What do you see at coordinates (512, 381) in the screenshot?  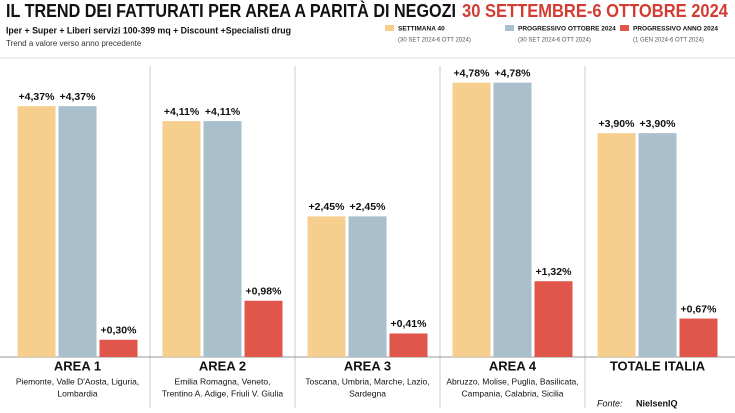 I see `category-detail: Abruzzo, Molise, Puglia, Basilicata,` at bounding box center [512, 381].